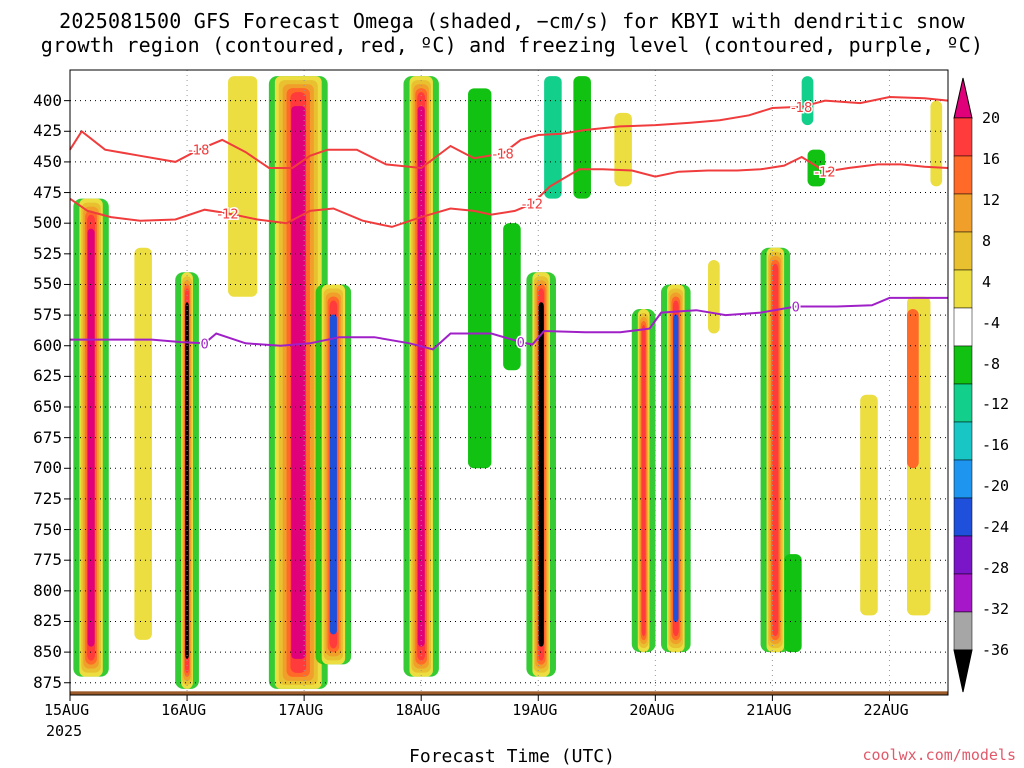 The height and width of the screenshot is (768, 1024). I want to click on x-tick-label: 18AUG, so click(418, 710).